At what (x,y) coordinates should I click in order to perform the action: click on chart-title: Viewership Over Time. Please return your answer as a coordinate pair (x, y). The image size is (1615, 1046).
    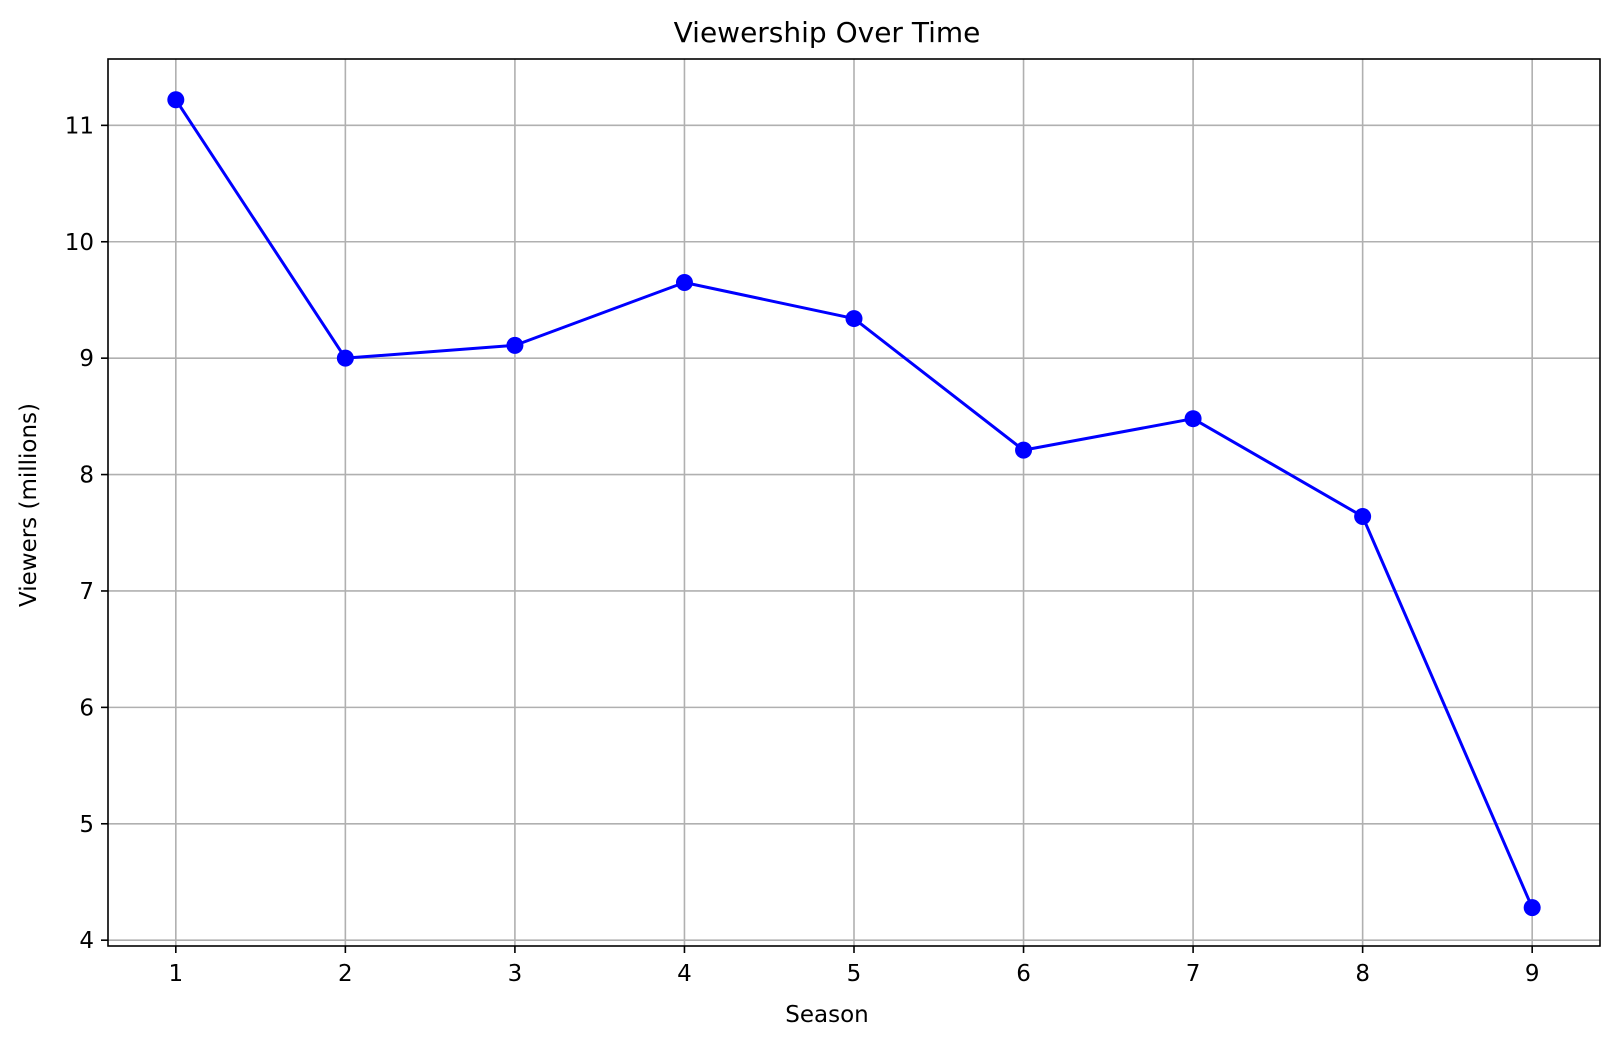
    Looking at the image, I should click on (827, 32).